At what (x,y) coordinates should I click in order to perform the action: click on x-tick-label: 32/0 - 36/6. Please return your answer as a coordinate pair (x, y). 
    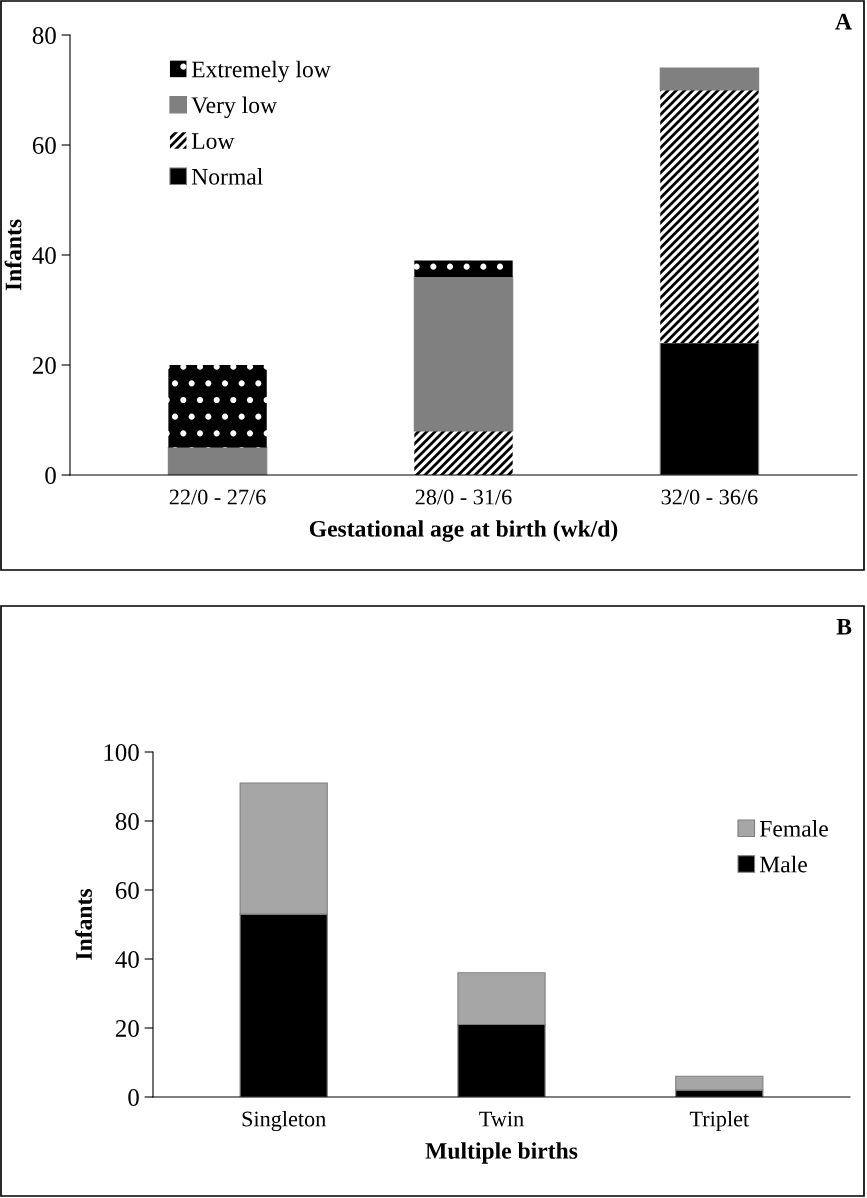
    Looking at the image, I should click on (709, 497).